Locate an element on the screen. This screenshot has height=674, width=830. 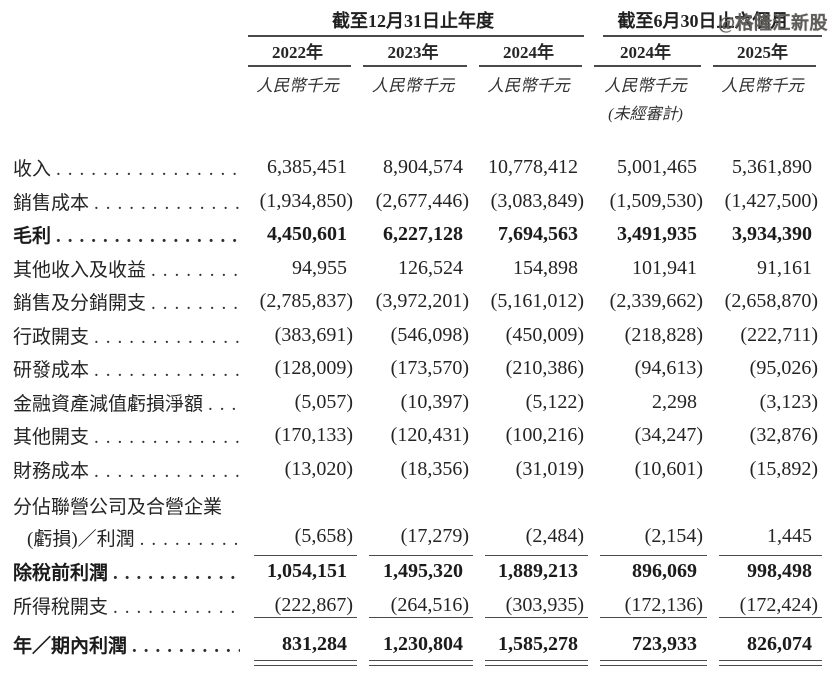
cell-2024-interim: (218,828) is located at coordinates (663, 334).